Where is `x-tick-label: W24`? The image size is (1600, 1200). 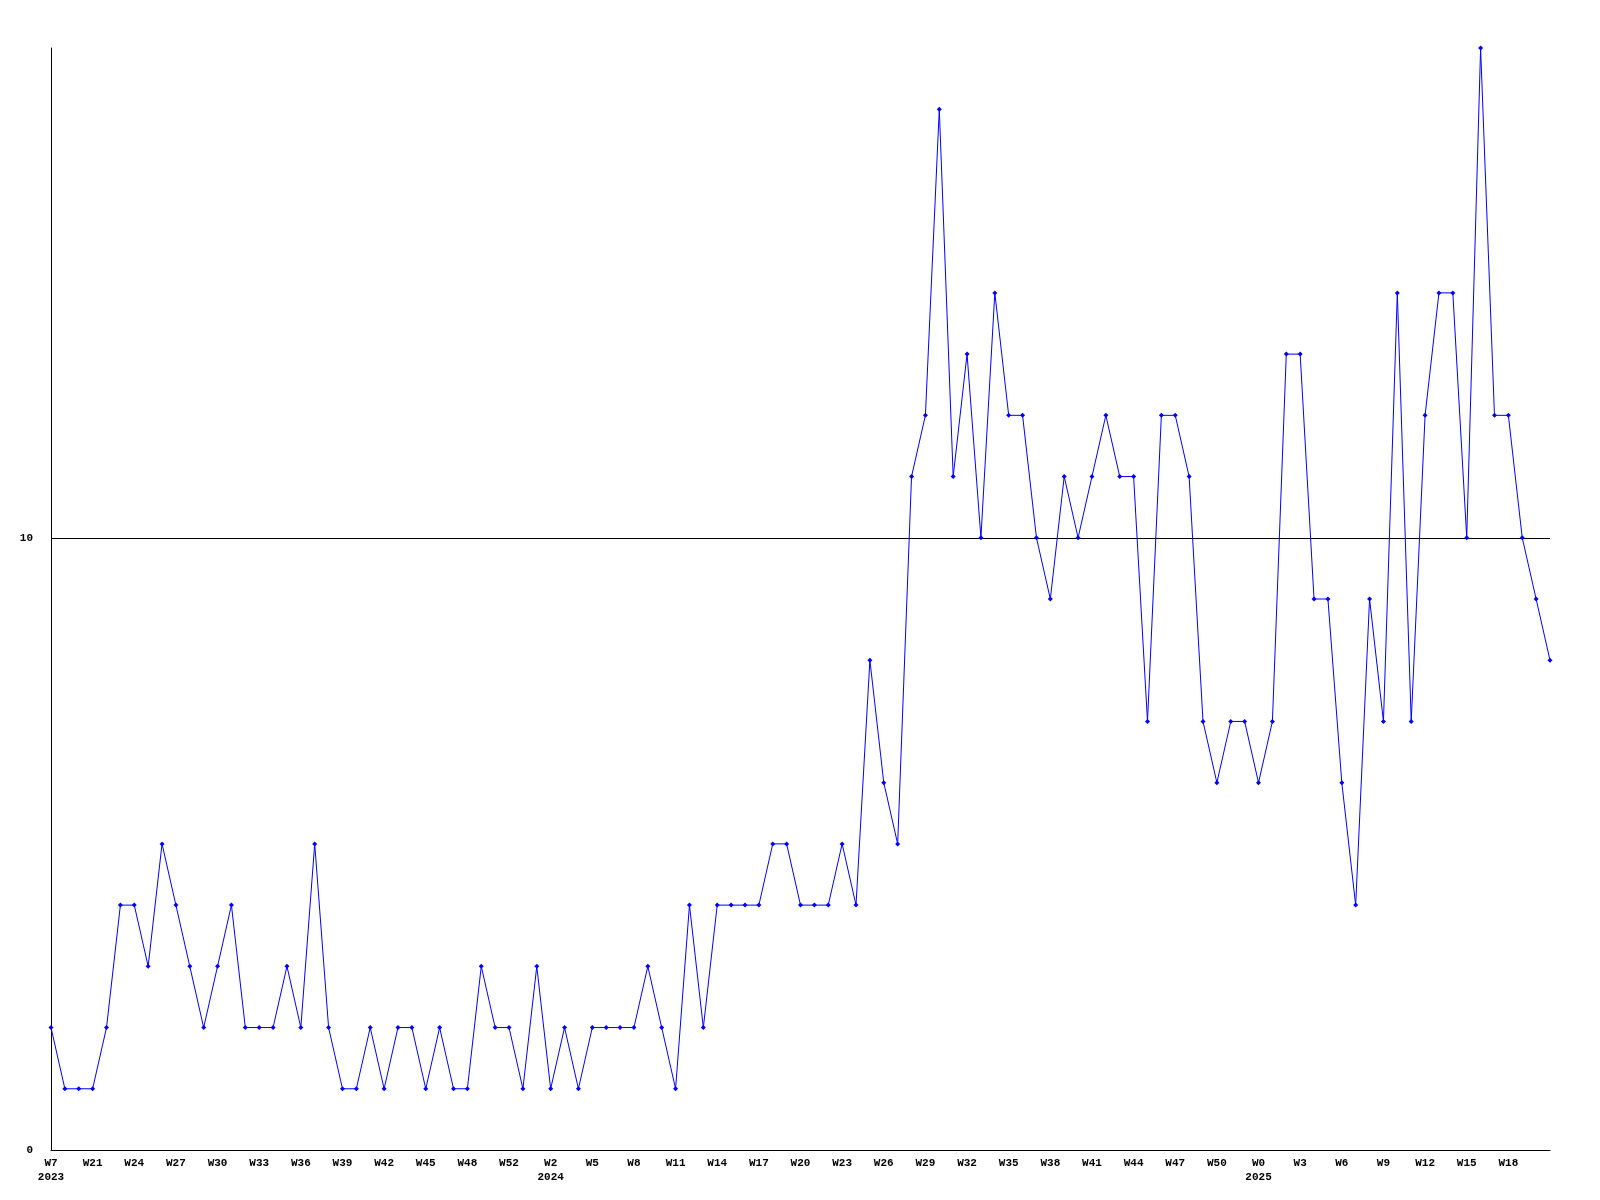
x-tick-label: W24 is located at coordinates (134, 1163).